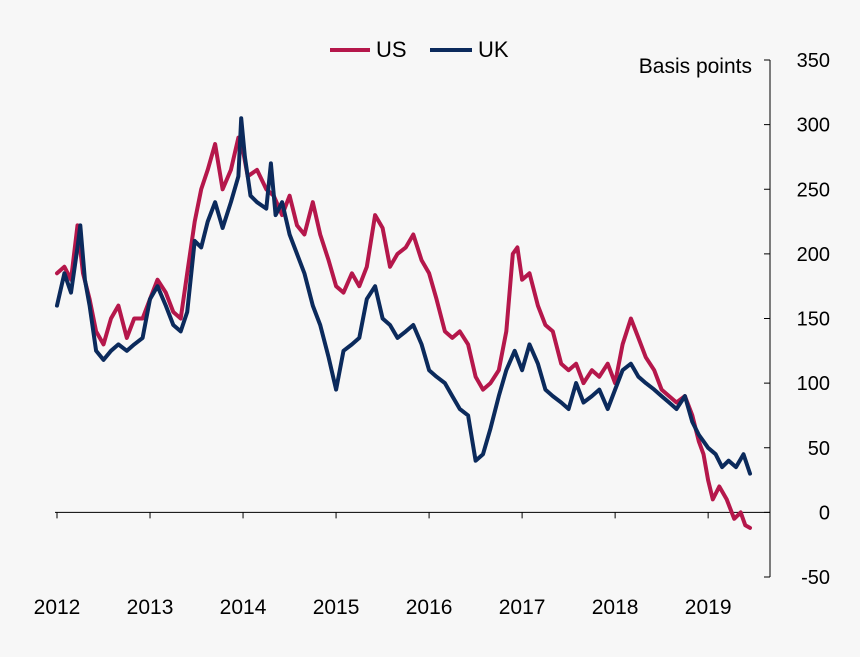 This screenshot has height=657, width=860. I want to click on x-tick-label: 2014, so click(243, 607).